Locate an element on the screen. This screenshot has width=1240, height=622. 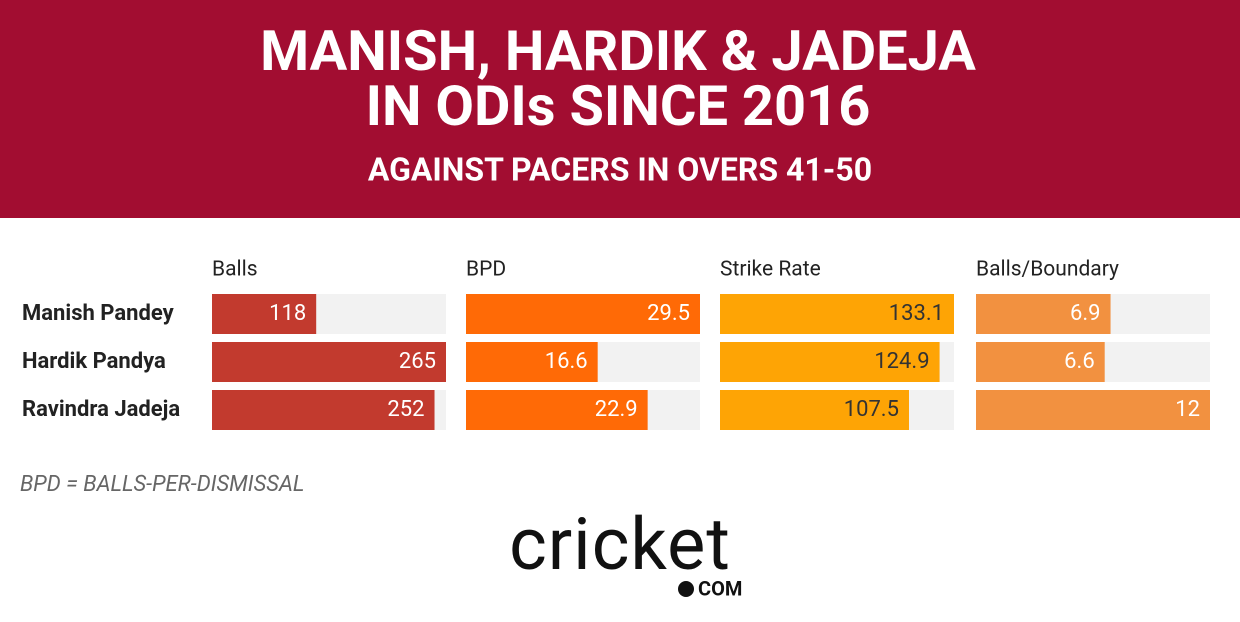
value-label: 118 is located at coordinates (287, 313).